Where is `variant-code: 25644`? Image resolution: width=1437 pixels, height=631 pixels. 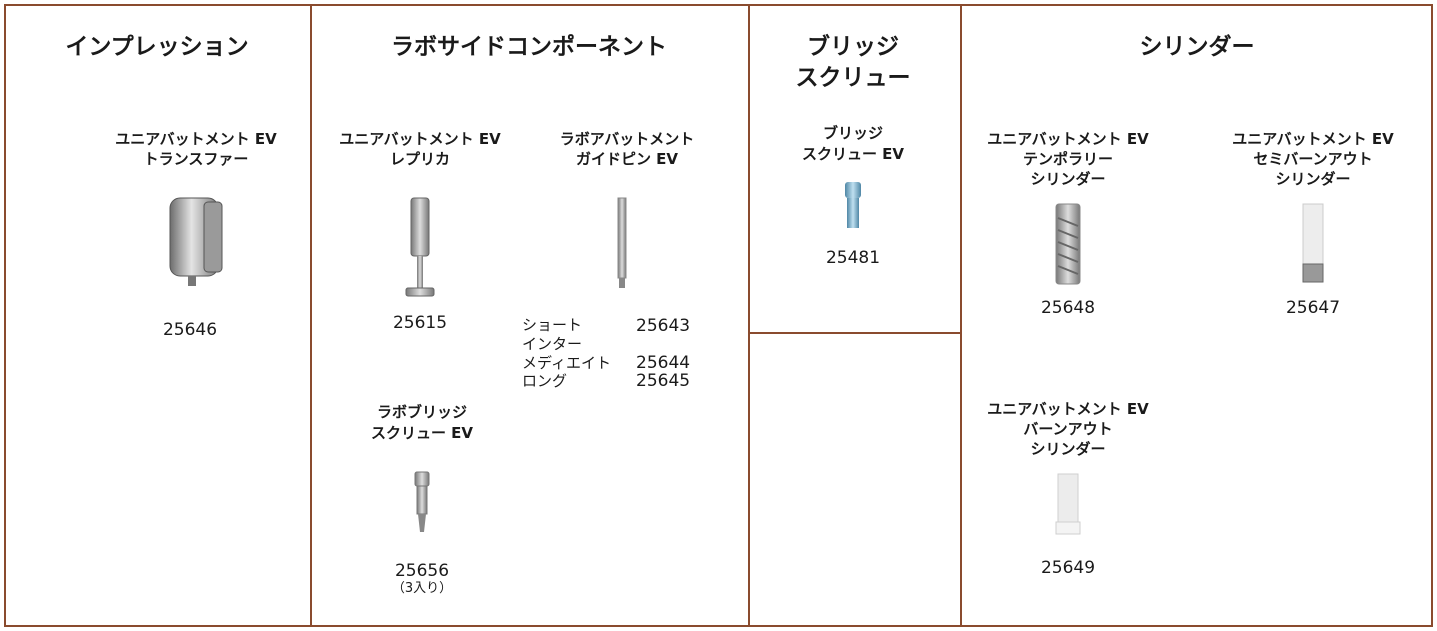
variant-code: 25644 is located at coordinates (663, 363).